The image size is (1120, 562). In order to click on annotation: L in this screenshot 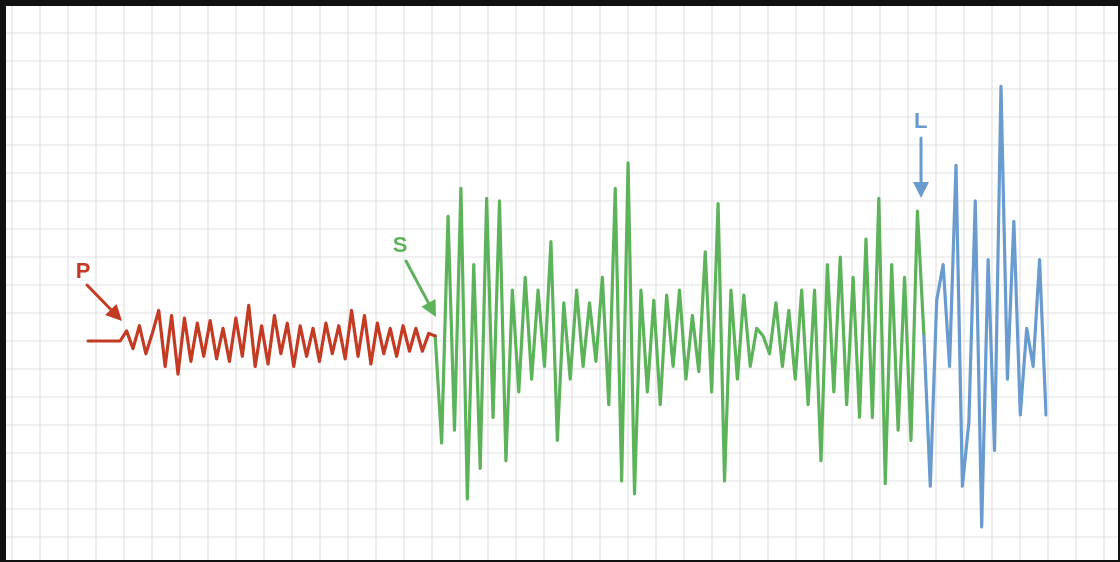, I will do `click(921, 121)`.